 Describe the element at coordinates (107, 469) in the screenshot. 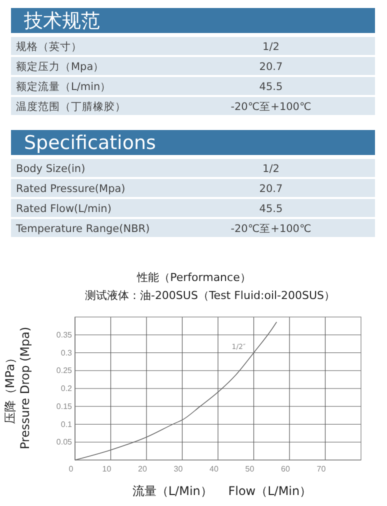

I see `x-tick-label: 10` at that location.